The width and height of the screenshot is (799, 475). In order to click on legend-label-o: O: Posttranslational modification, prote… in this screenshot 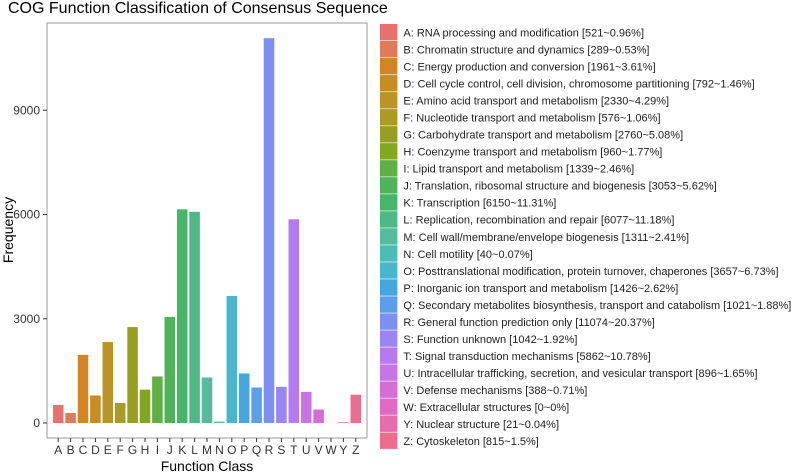, I will do `click(590, 272)`.